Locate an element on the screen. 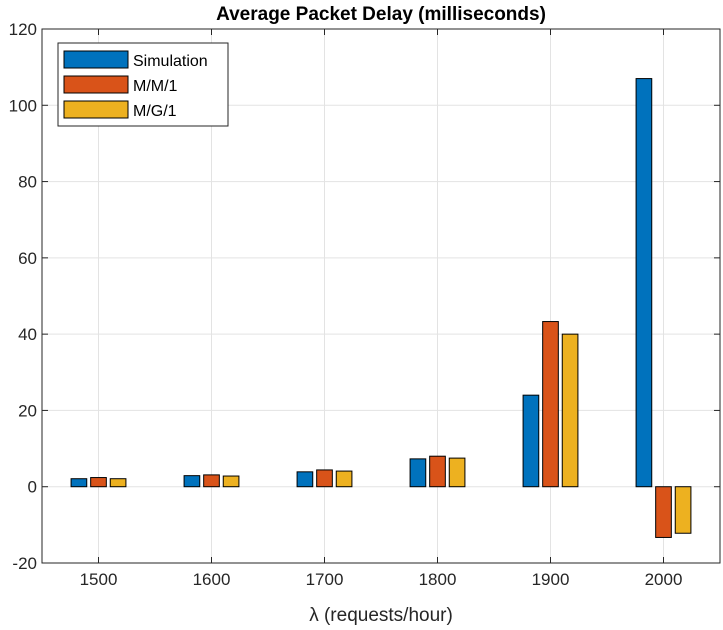  bar-m-g-1-1900 is located at coordinates (570, 410).